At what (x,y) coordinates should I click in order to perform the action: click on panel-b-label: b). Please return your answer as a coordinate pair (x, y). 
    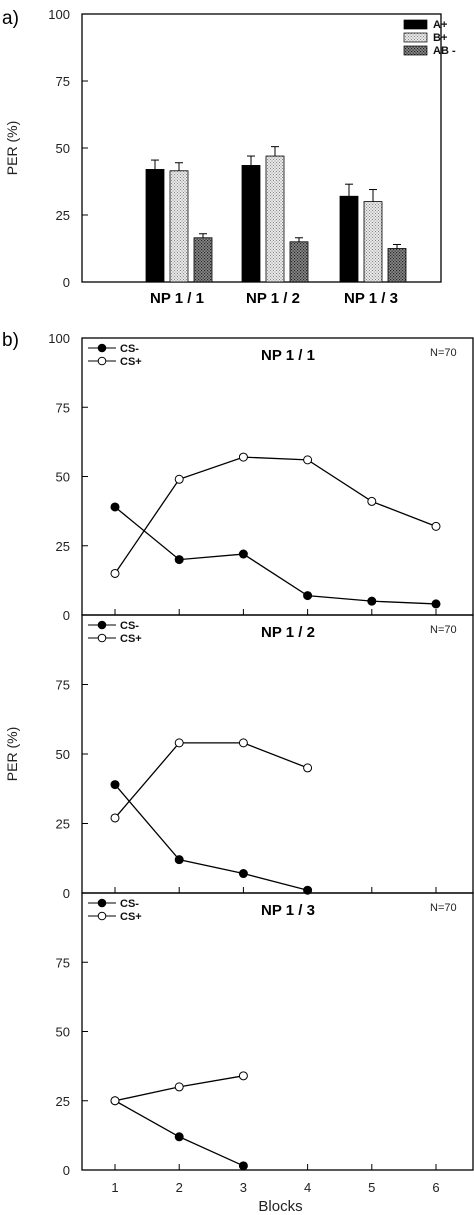
    Looking at the image, I should click on (10, 340).